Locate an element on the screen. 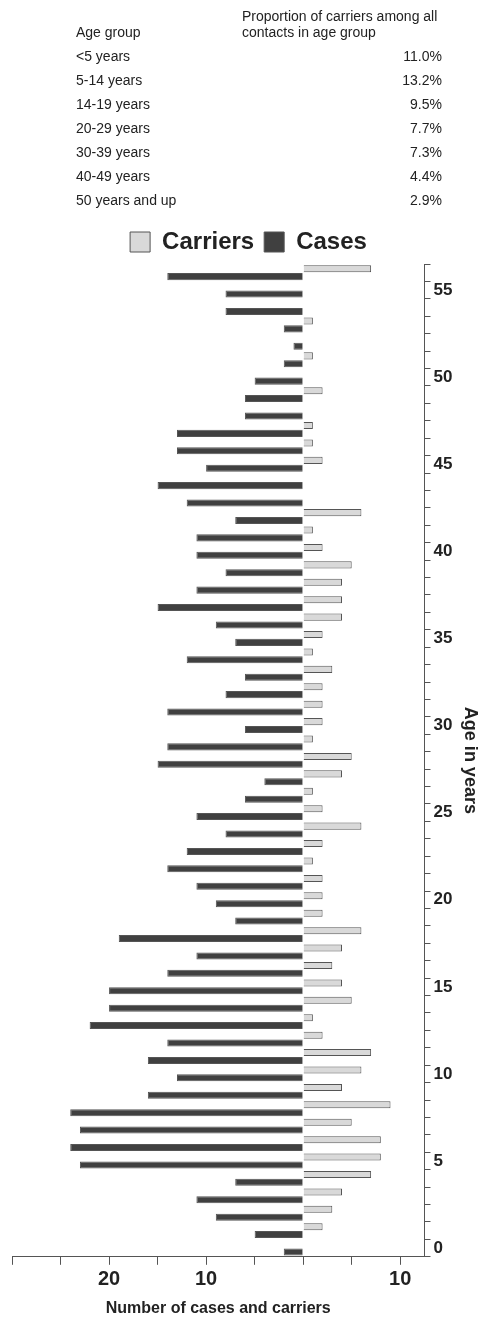  y-tick-label: 55 is located at coordinates (443, 289).